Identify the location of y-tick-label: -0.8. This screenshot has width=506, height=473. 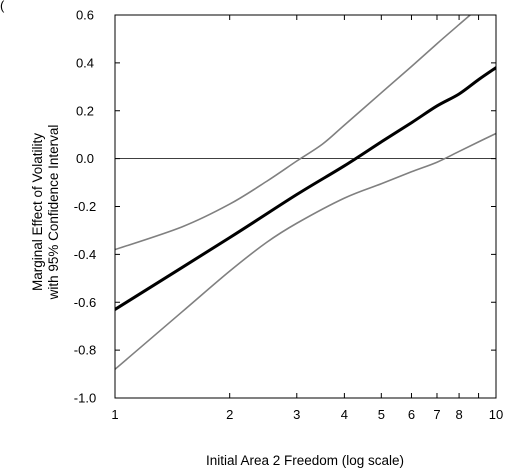
(85, 350).